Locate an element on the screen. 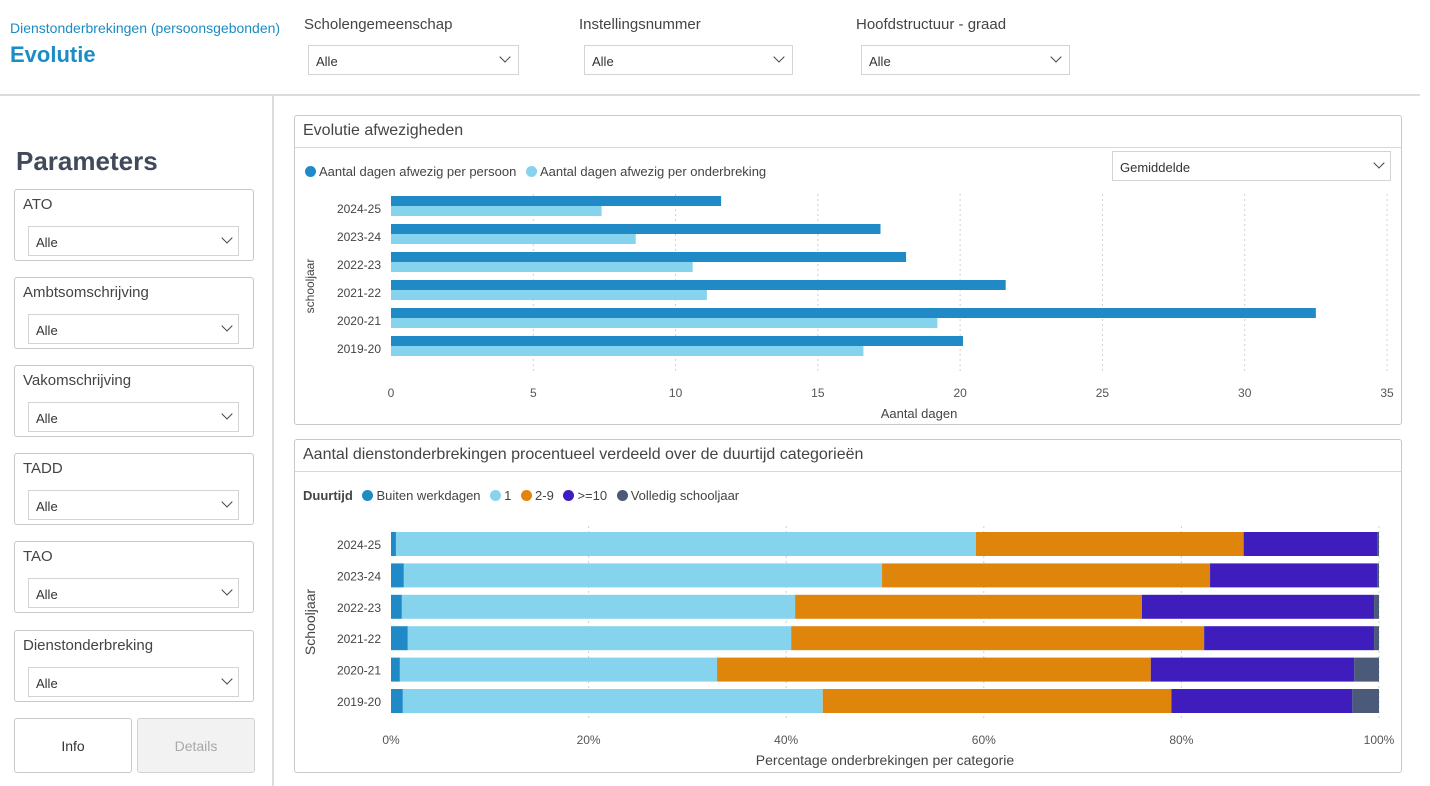 The width and height of the screenshot is (1430, 786). tao-dropdown: Alle is located at coordinates (133, 593).